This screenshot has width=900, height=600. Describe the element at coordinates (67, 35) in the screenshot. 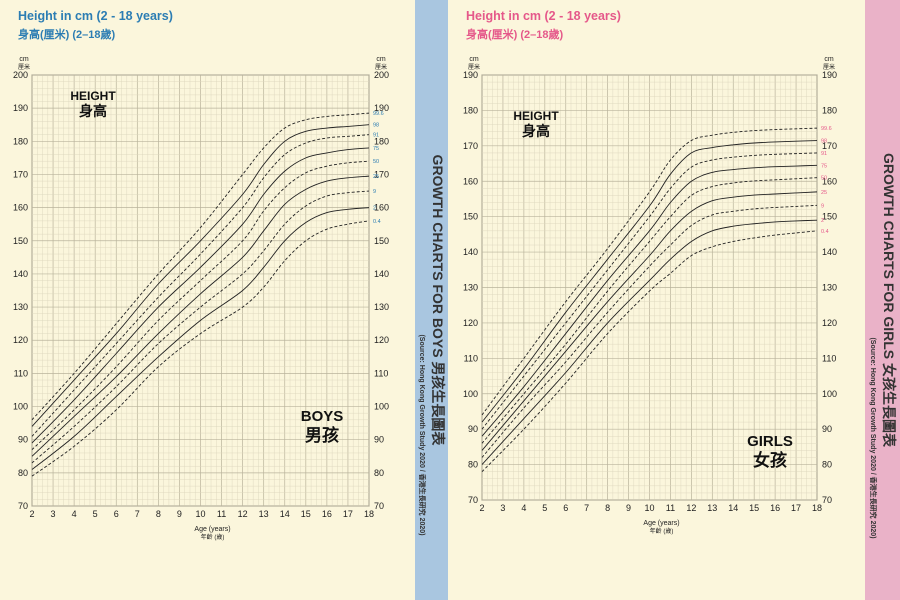

I see `boys-title-zh: 身高(厘米) (2–18歲)` at that location.